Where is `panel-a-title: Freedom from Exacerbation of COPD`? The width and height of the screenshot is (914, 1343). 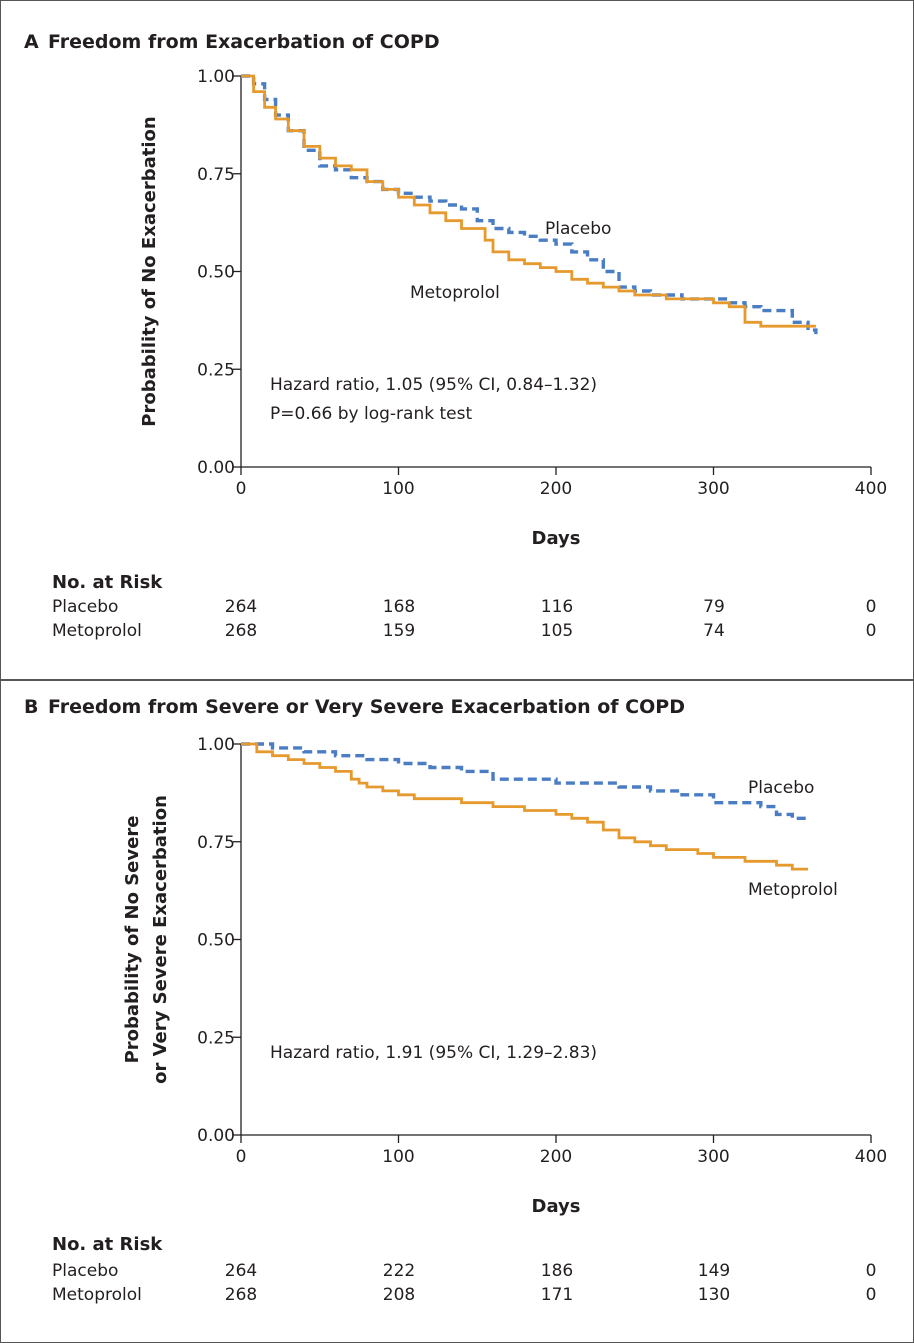
panel-a-title: Freedom from Exacerbation of COPD is located at coordinates (244, 42).